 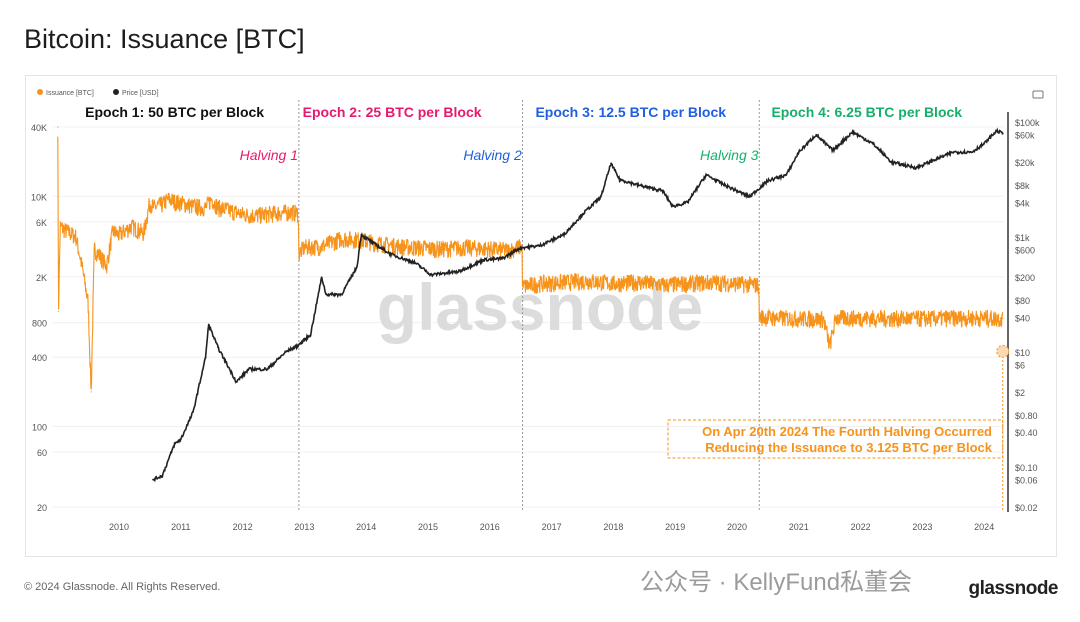 What do you see at coordinates (41, 223) in the screenshot?
I see `left-tick-label: 6K` at bounding box center [41, 223].